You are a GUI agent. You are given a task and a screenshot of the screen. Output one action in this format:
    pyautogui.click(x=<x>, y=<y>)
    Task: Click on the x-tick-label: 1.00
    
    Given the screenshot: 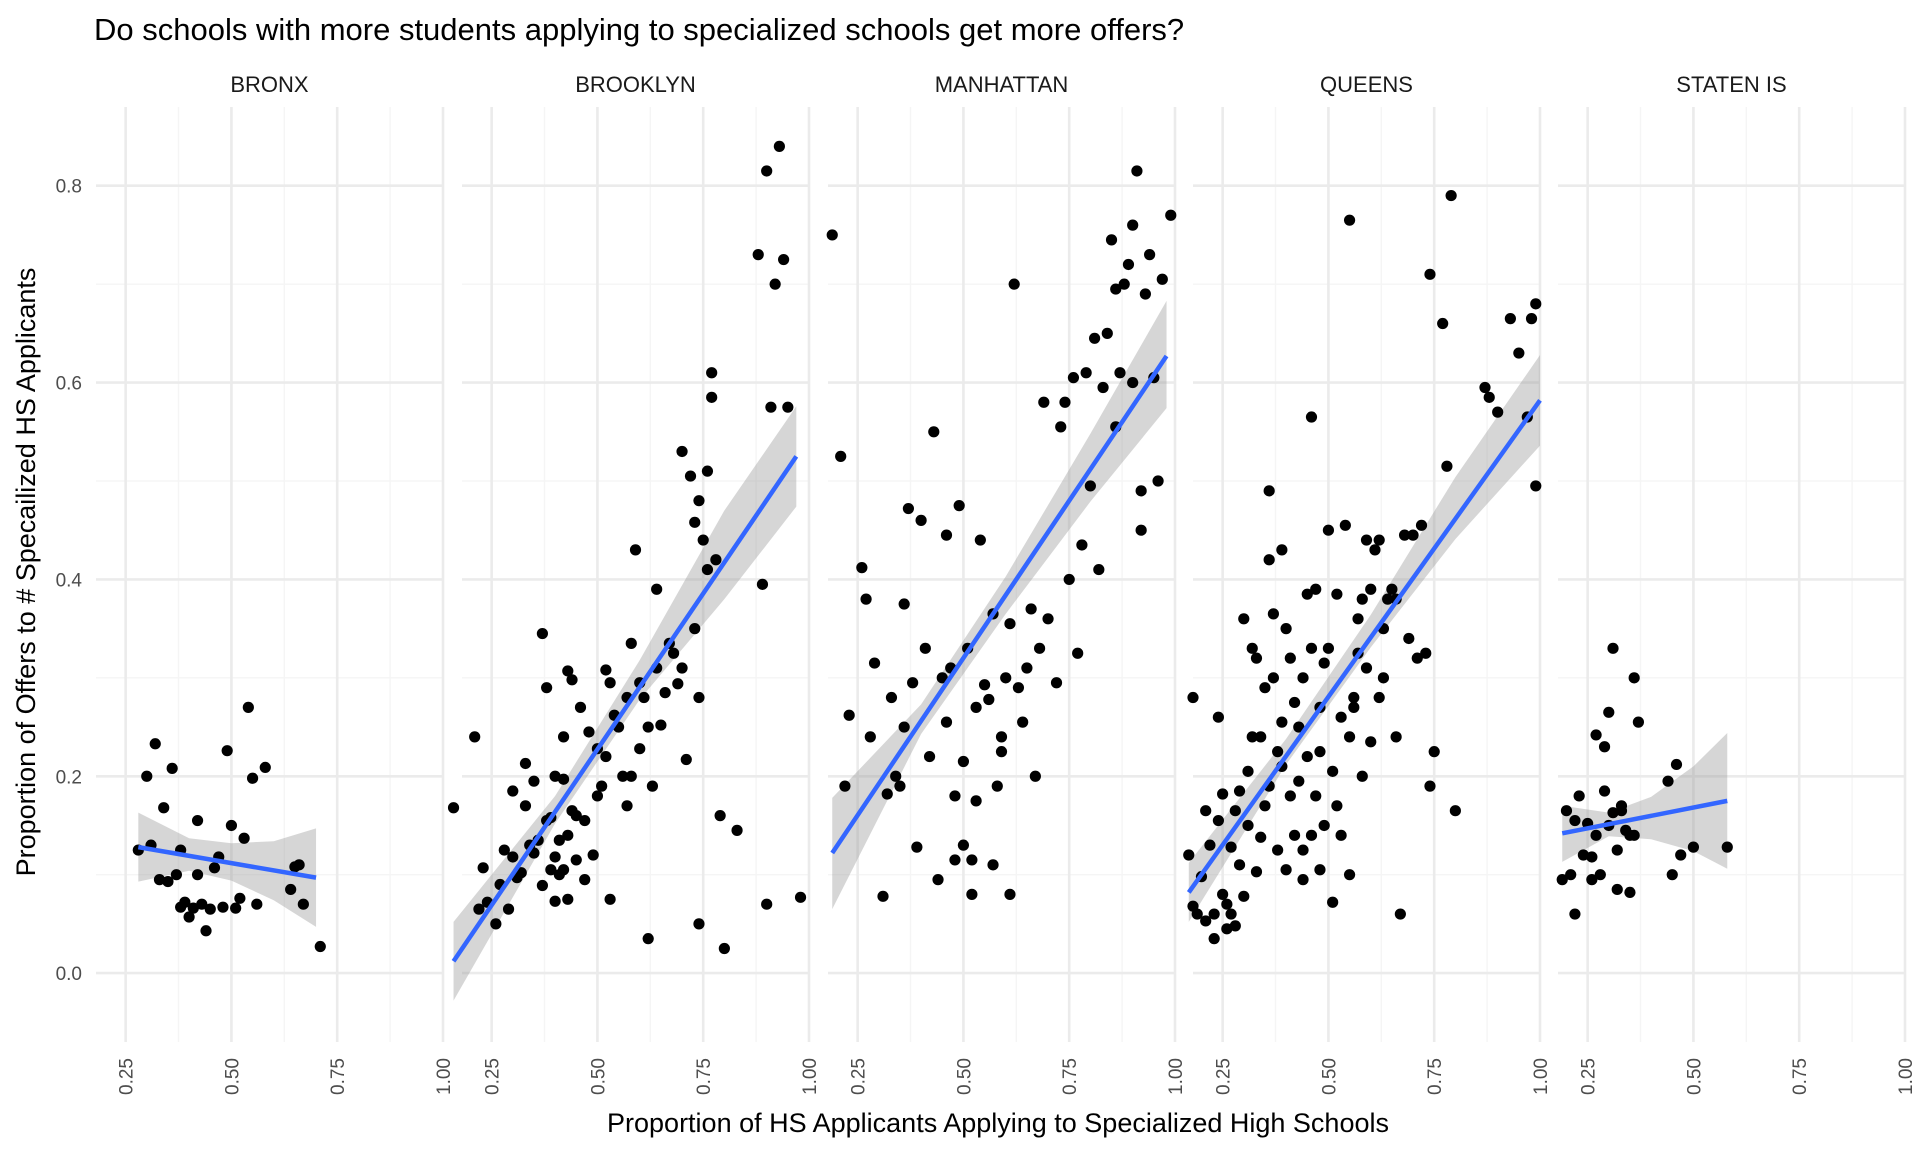 What is the action you would take?
    pyautogui.click(x=1906, y=1076)
    